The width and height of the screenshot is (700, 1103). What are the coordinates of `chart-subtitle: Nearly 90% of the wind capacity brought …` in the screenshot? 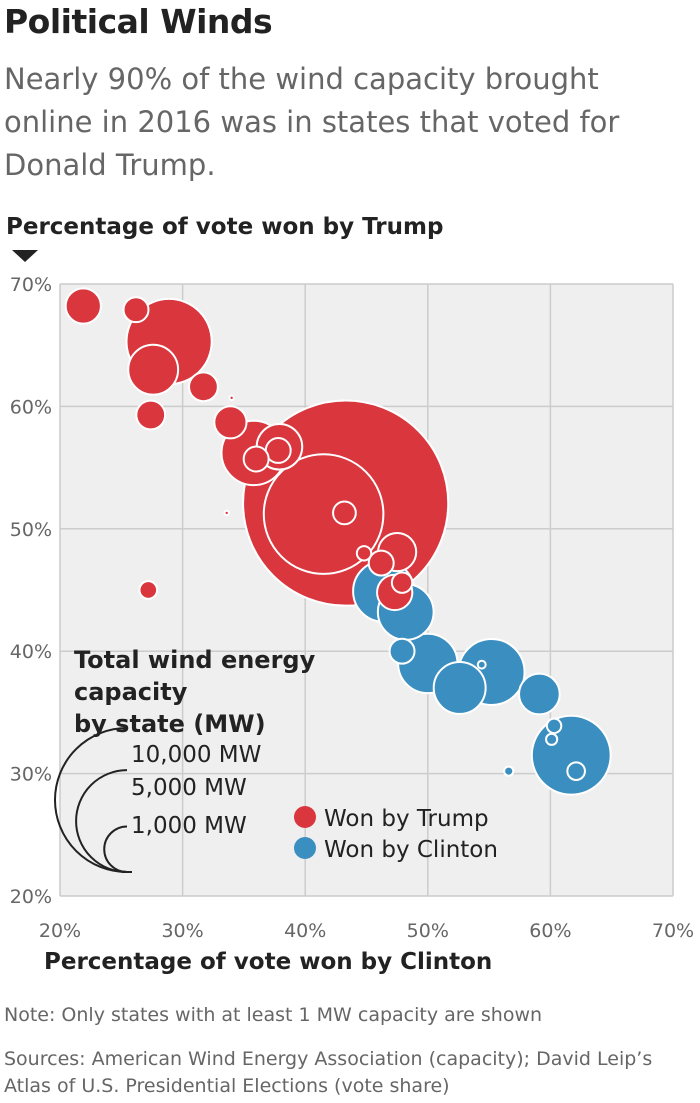 It's located at (312, 122).